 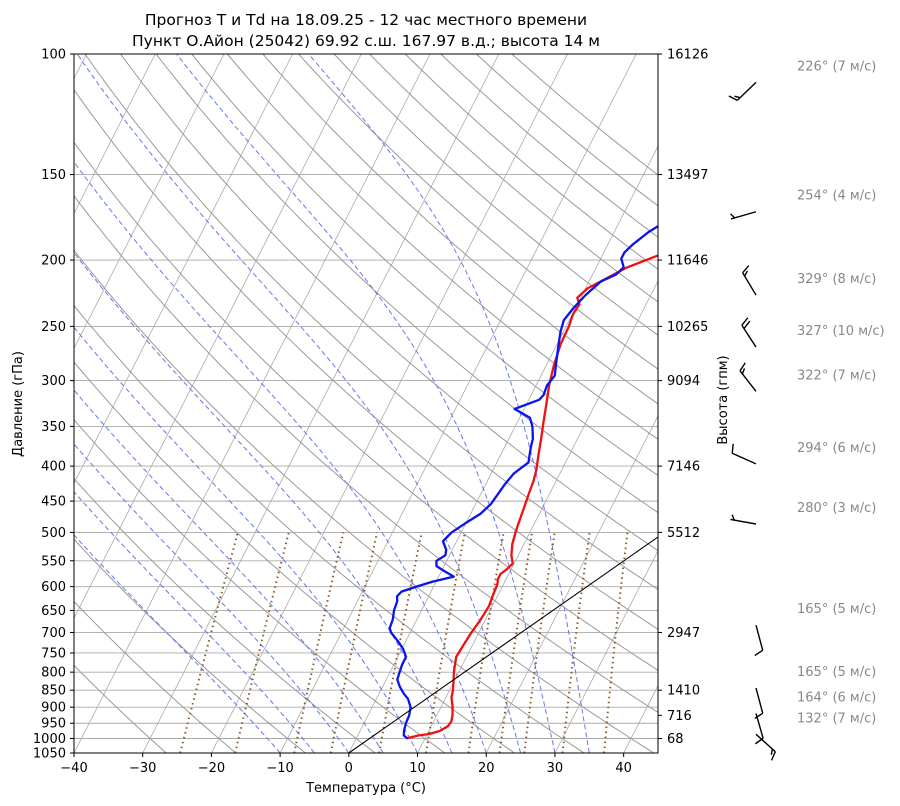 What do you see at coordinates (836, 508) in the screenshot?
I see `wind-label: 280° (3 м/с)` at bounding box center [836, 508].